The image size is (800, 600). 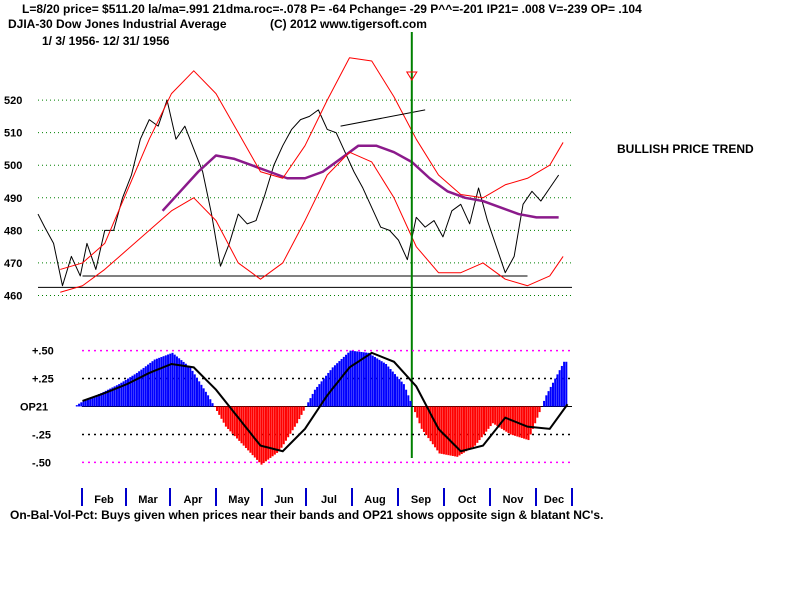 What do you see at coordinates (374, 500) in the screenshot?
I see `month-label: Aug` at bounding box center [374, 500].